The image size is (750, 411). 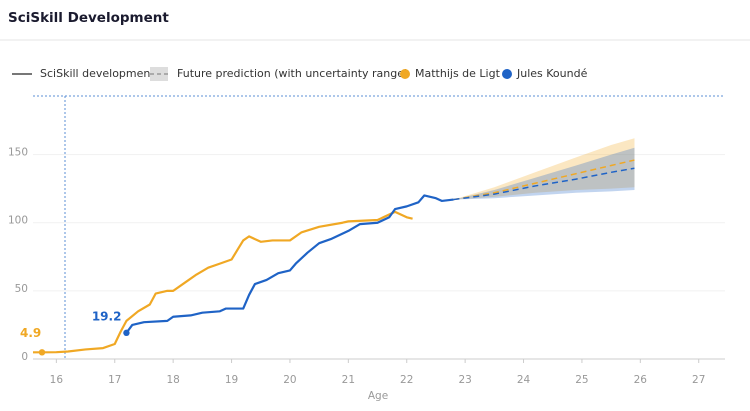 What do you see at coordinates (57, 380) in the screenshot?
I see `x-tick-label: 16` at bounding box center [57, 380].